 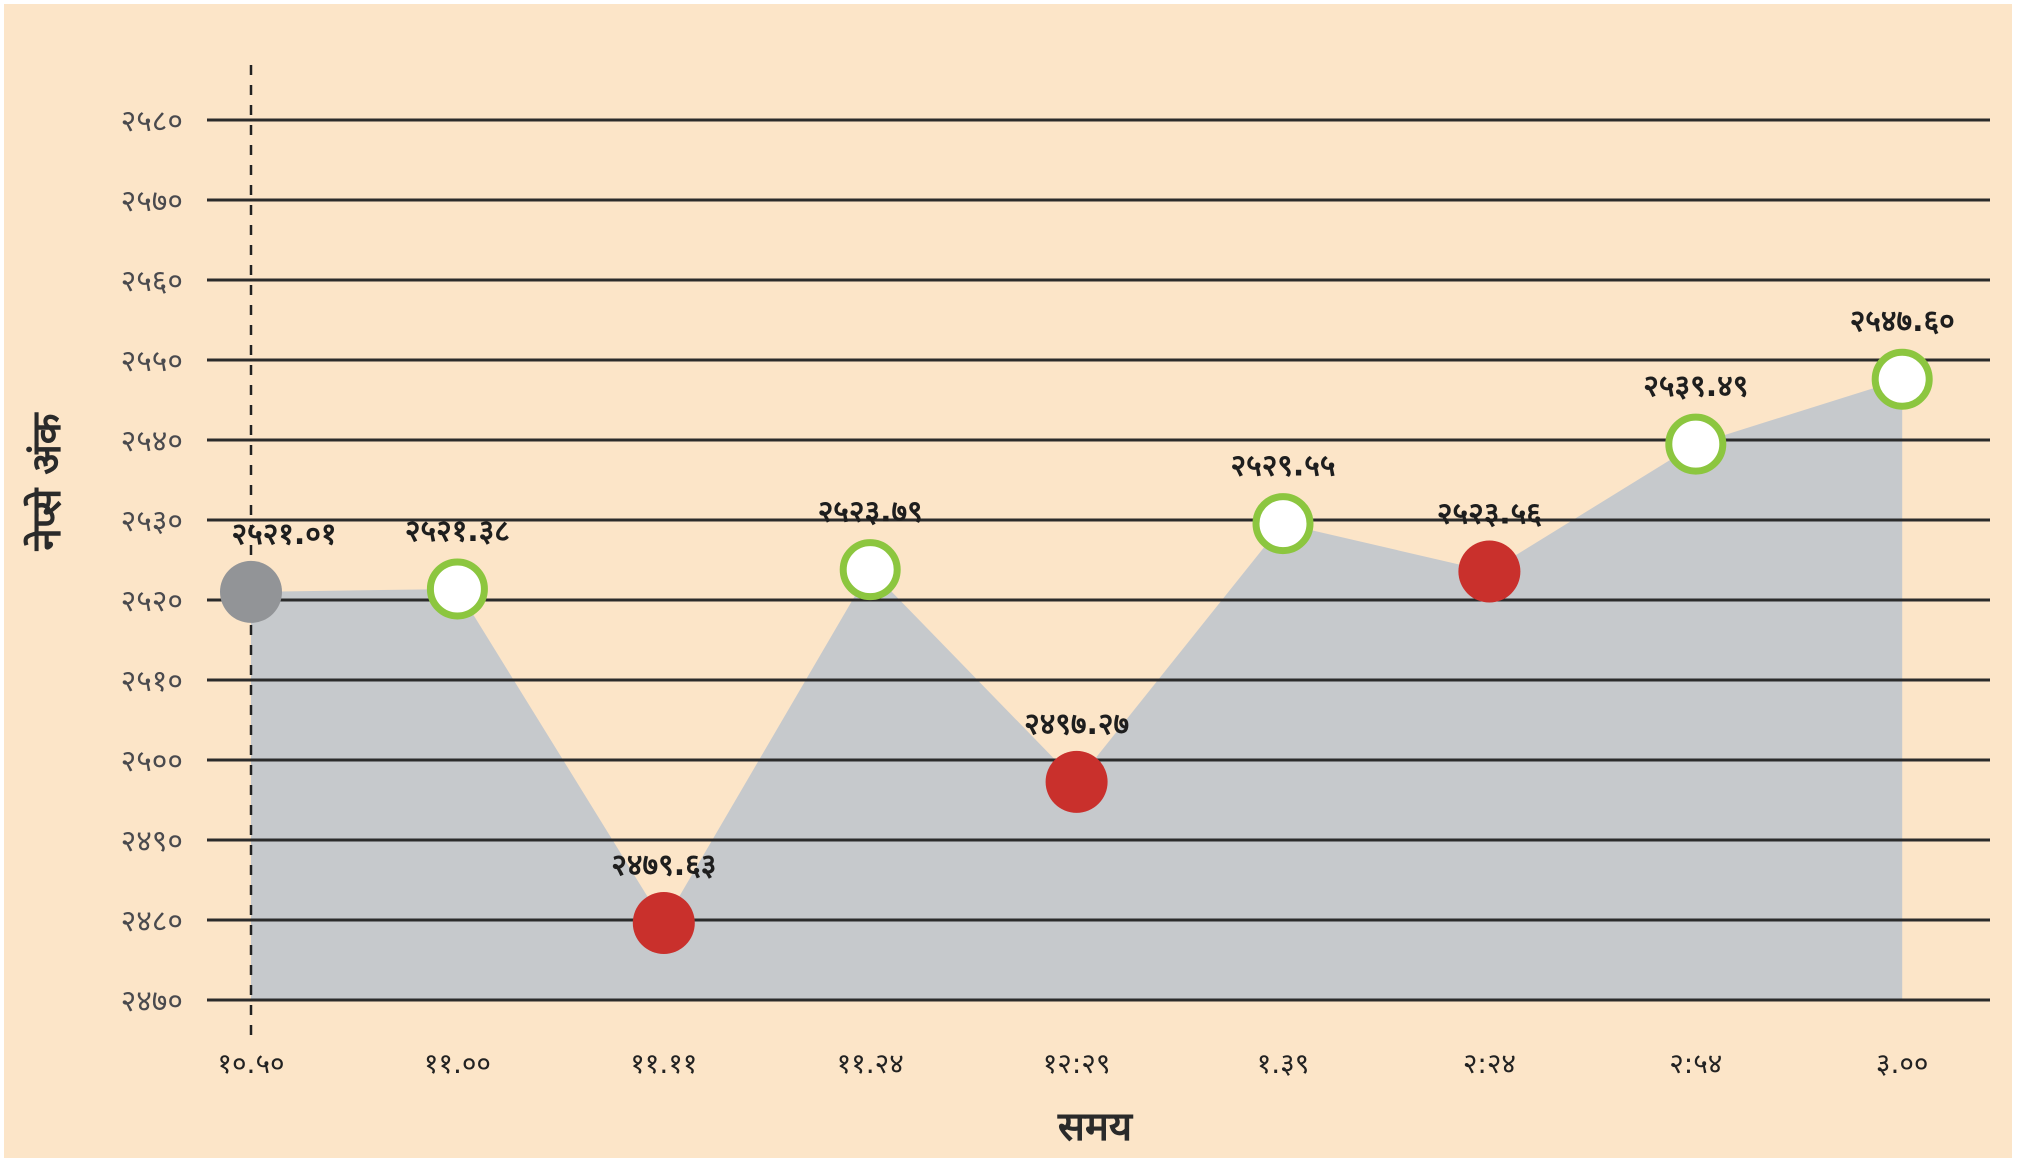 I want to click on data-value-label: २५२९.५५, so click(x=1283, y=466).